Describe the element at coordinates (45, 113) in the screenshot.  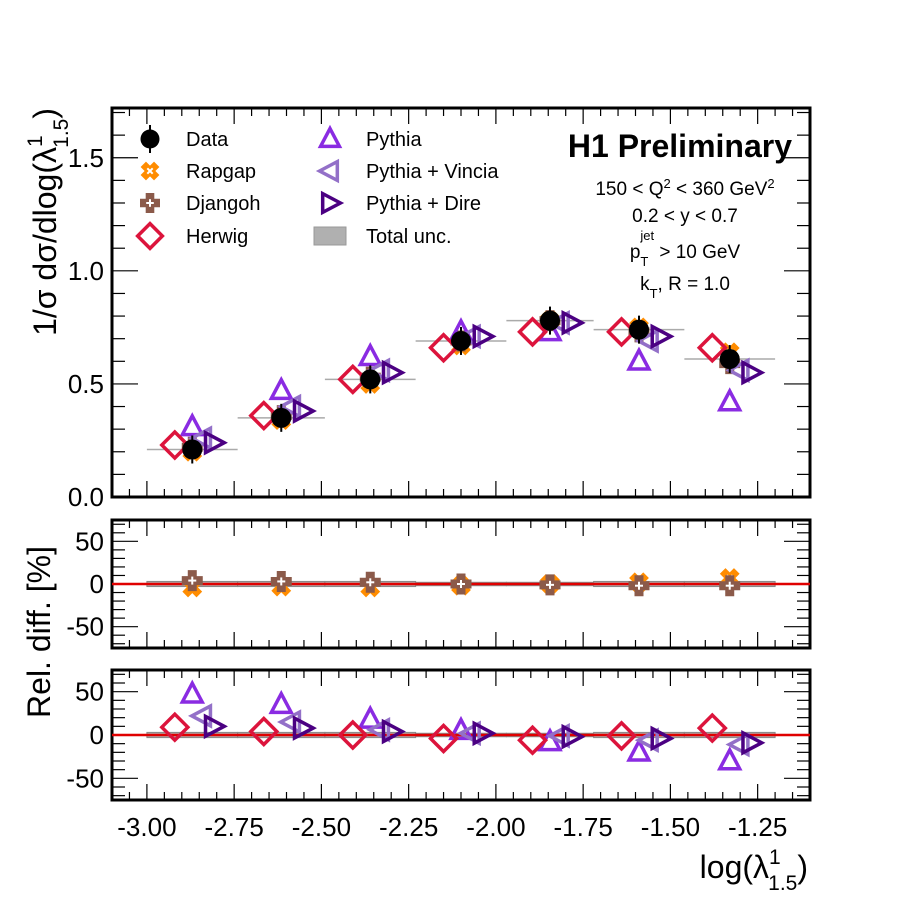
I see `y-axis-title-part: )` at that location.